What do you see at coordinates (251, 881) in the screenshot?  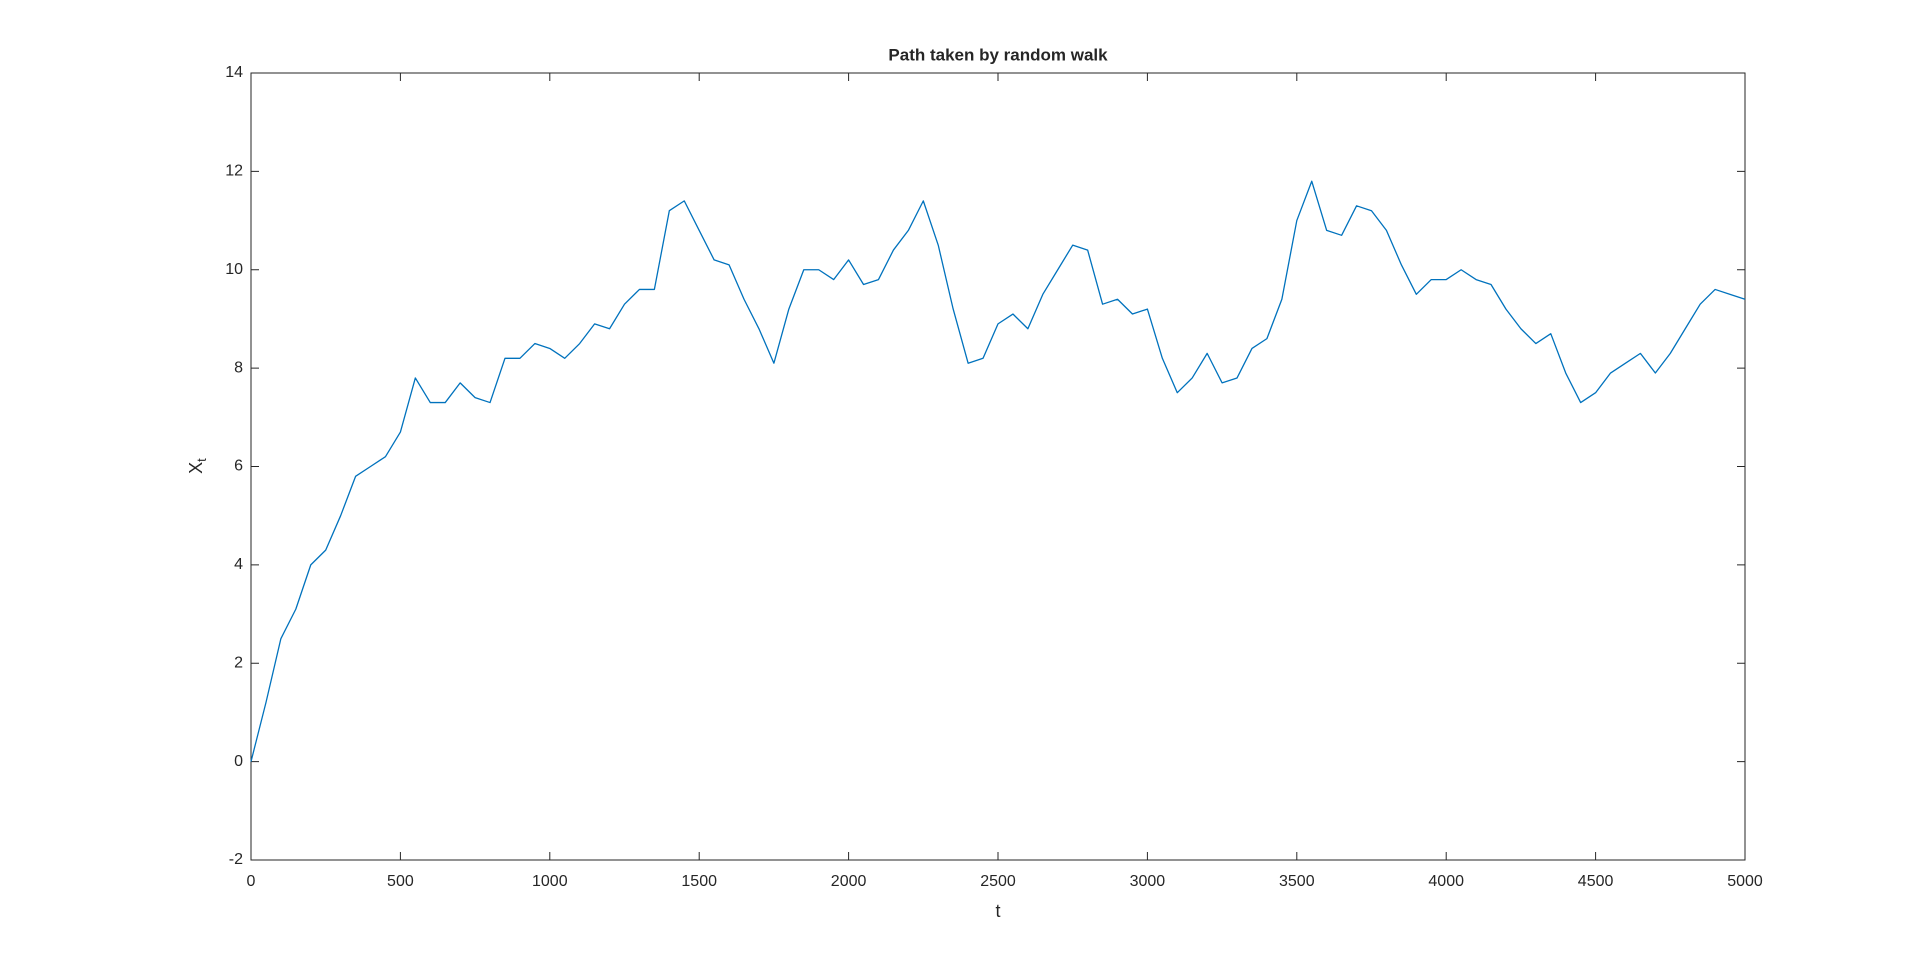 I see `x-tick-label: 0` at bounding box center [251, 881].